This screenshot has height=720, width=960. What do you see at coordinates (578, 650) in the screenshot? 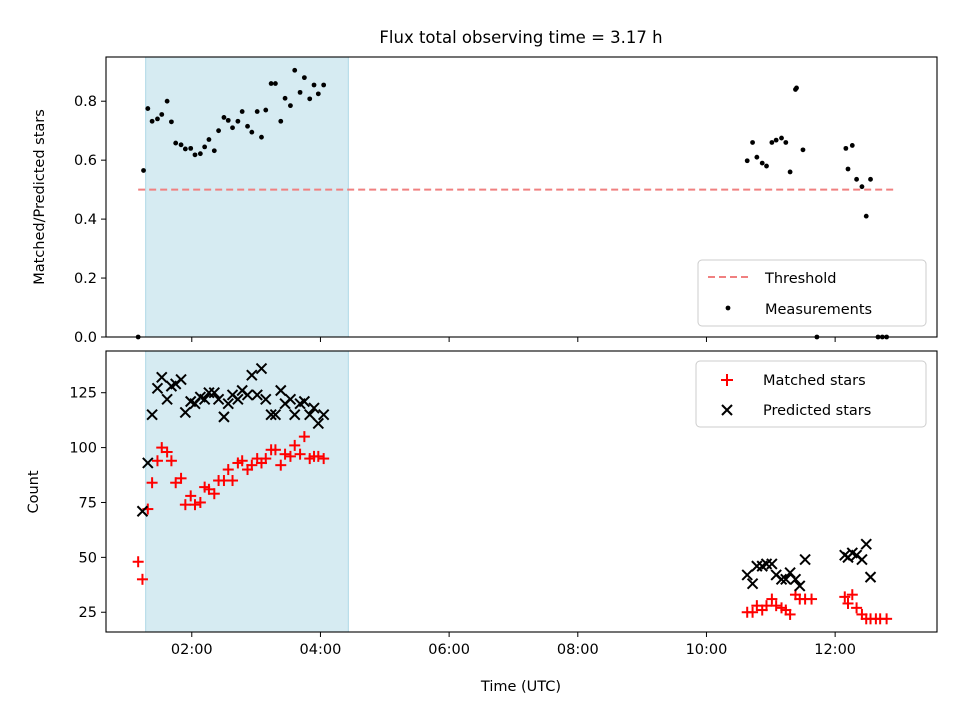
I see `x-tick-label: 08:00` at bounding box center [578, 650].